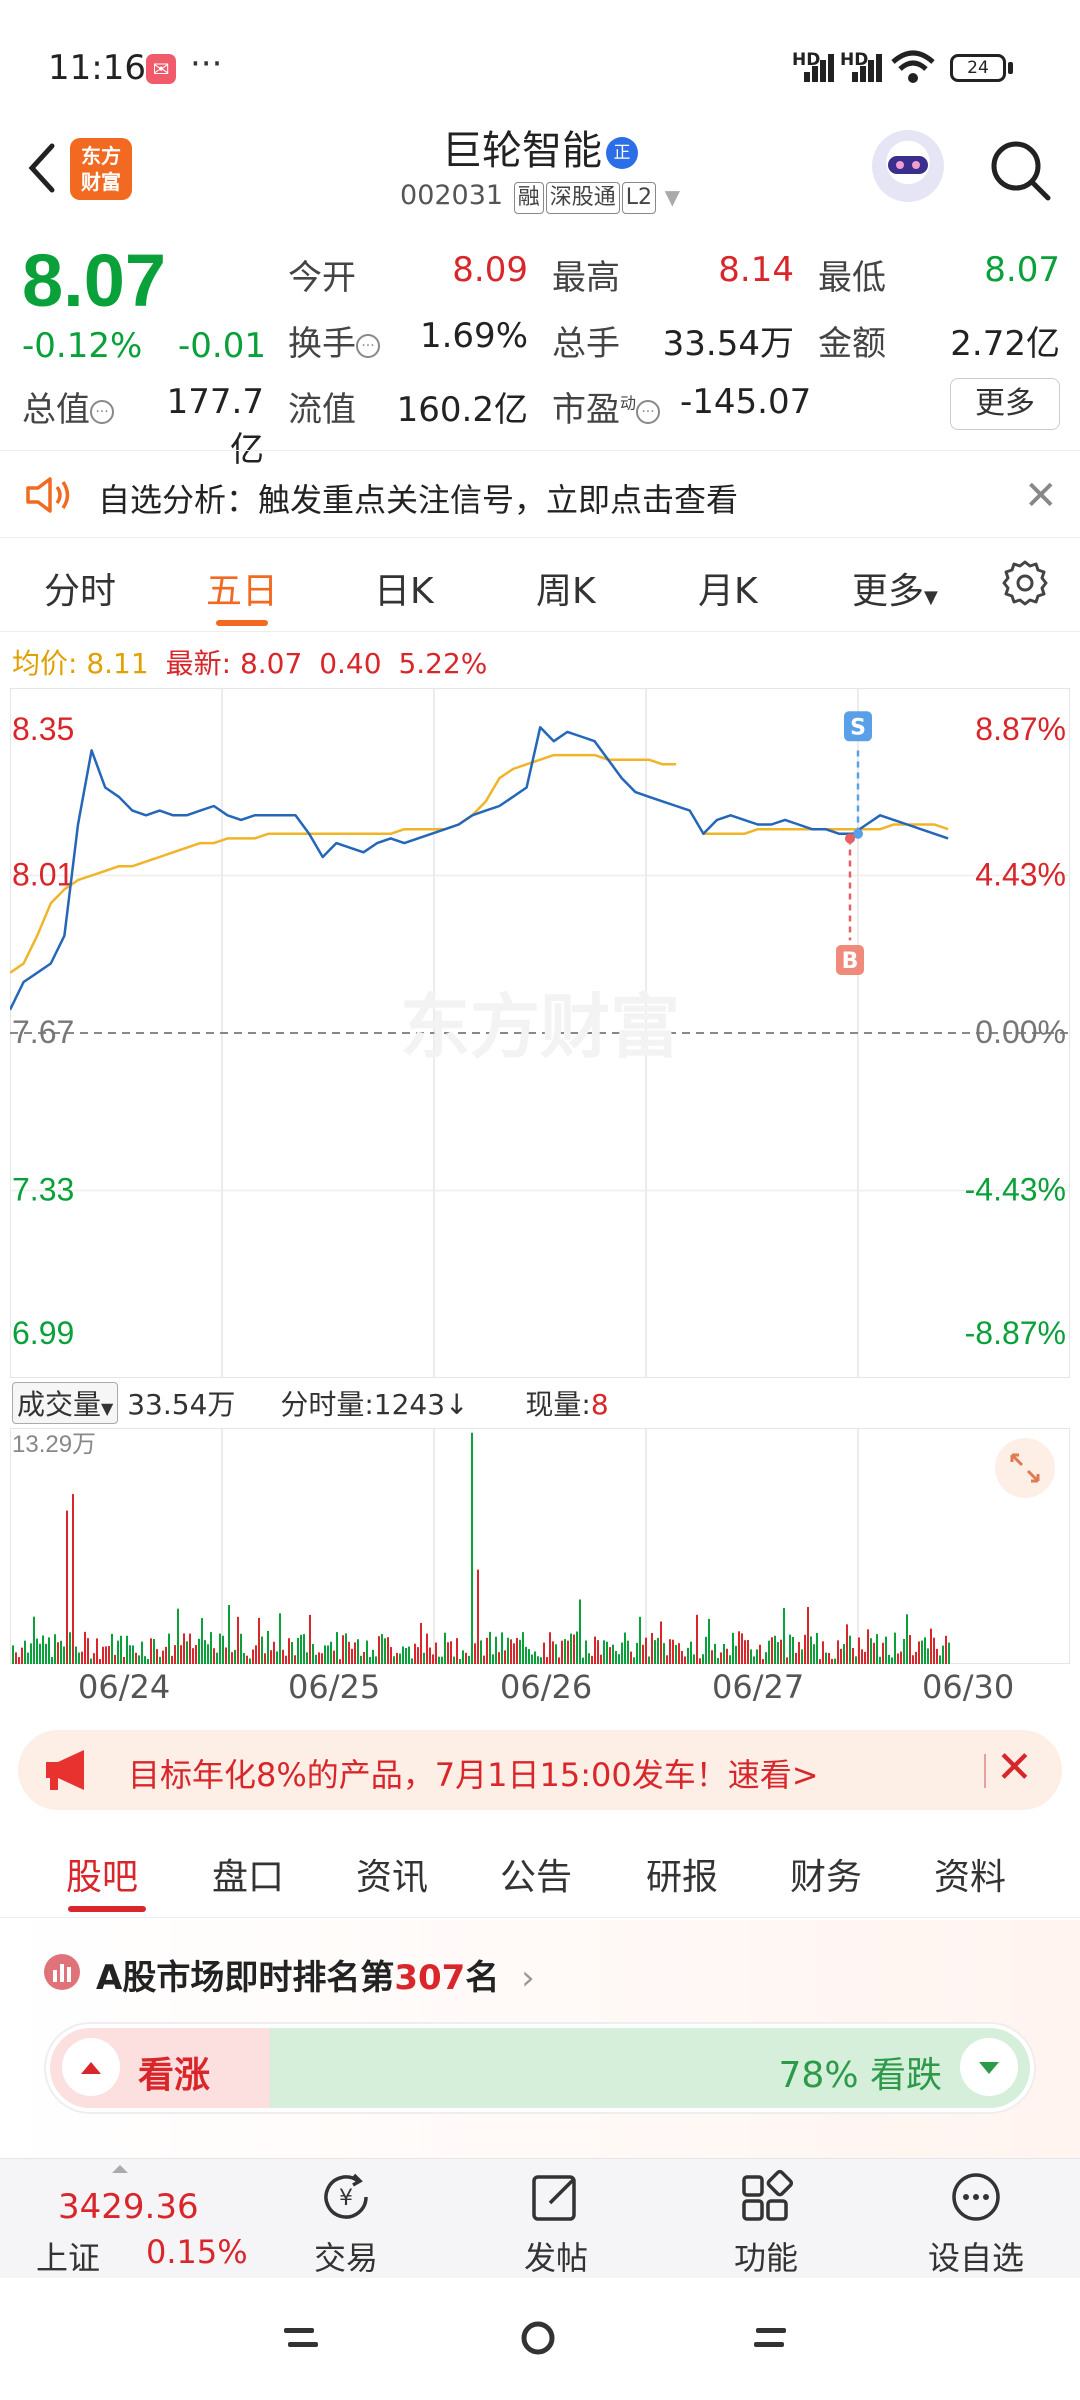 This screenshot has width=1080, height=2400. I want to click on back-nav-icon, so click(772, 2338).